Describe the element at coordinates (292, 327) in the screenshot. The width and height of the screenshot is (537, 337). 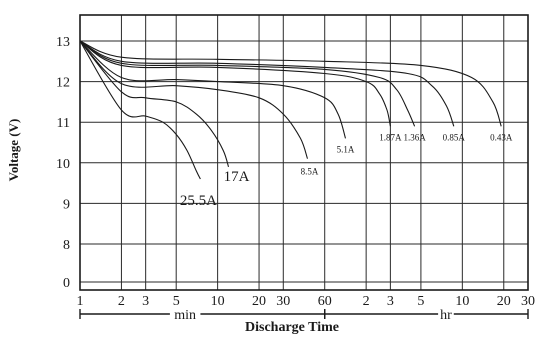
I see `x-axis-label: Discharge Time` at that location.